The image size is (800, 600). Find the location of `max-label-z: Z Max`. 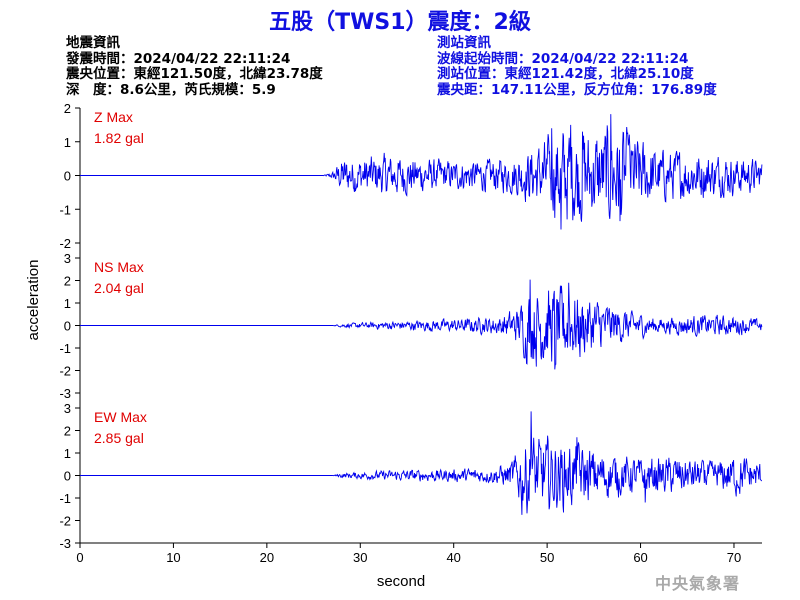

max-label-z: Z Max is located at coordinates (113, 117).